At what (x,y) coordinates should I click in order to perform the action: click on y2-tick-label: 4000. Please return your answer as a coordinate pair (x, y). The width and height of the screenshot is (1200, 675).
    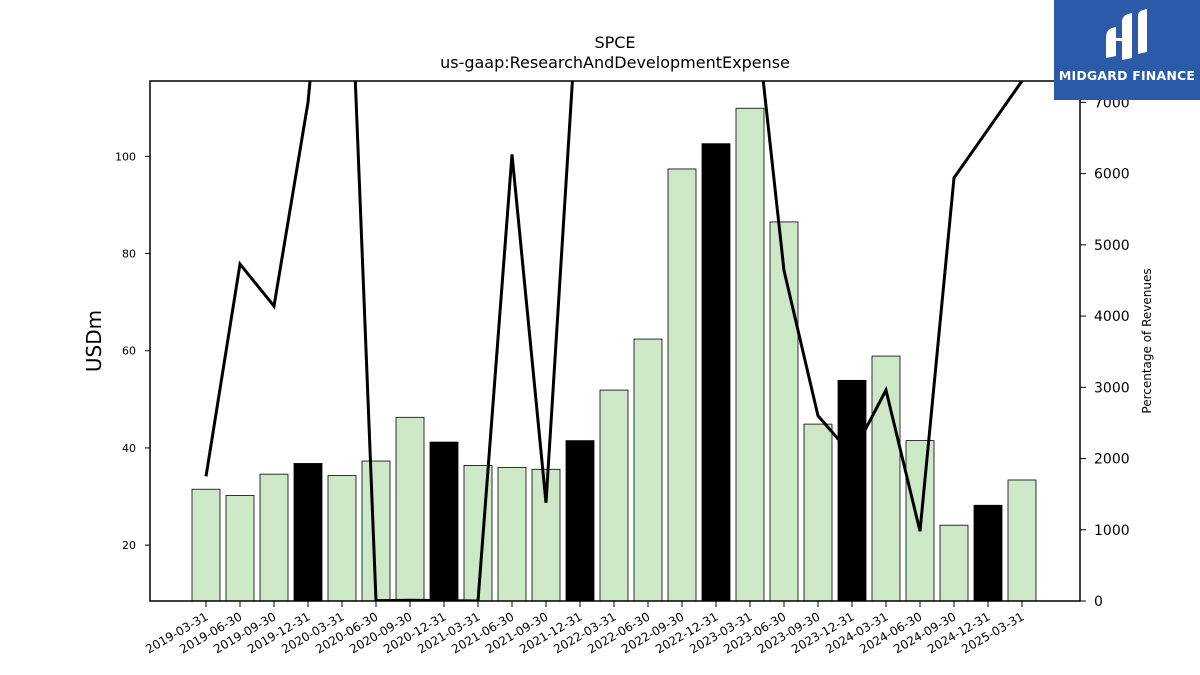
    Looking at the image, I should click on (1112, 317).